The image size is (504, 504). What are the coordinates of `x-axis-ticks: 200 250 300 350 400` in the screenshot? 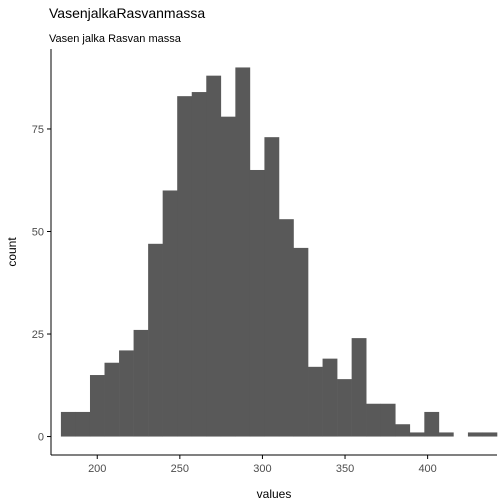 It's located at (262, 465).